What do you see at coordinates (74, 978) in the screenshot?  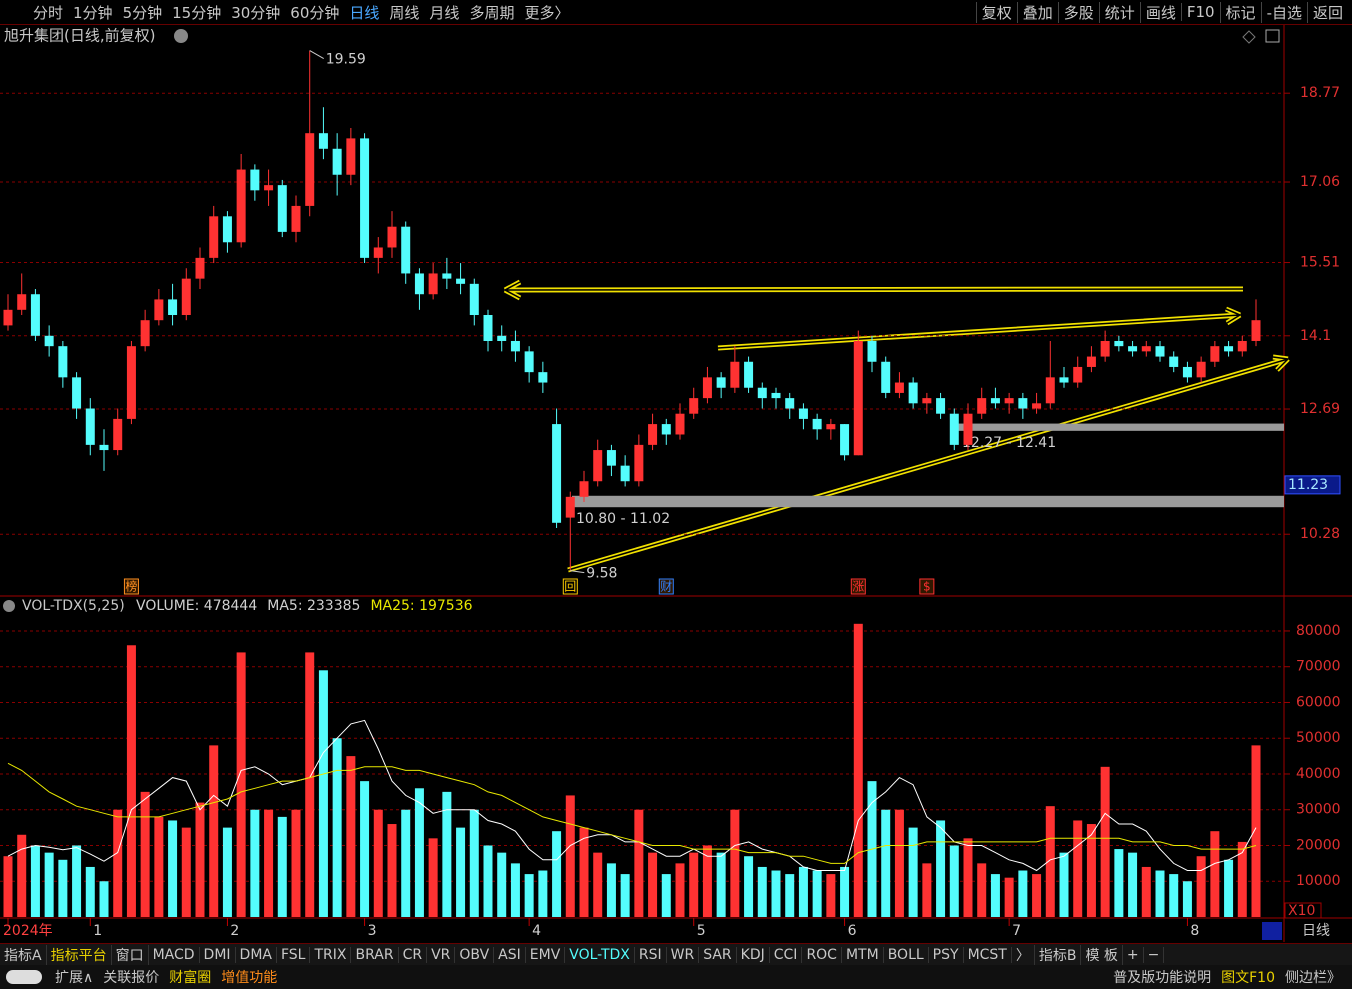 I see `bottom-tab: 扩展∧` at bounding box center [74, 978].